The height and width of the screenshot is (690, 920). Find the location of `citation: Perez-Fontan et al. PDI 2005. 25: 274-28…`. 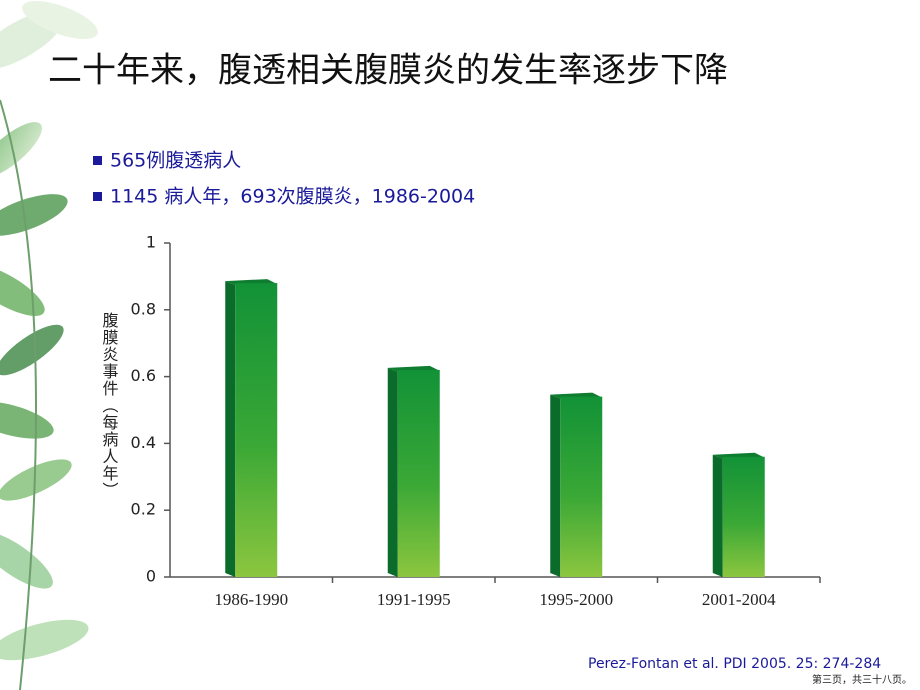

citation: Perez-Fontan et al. PDI 2005. 25: 274-28… is located at coordinates (734, 664).